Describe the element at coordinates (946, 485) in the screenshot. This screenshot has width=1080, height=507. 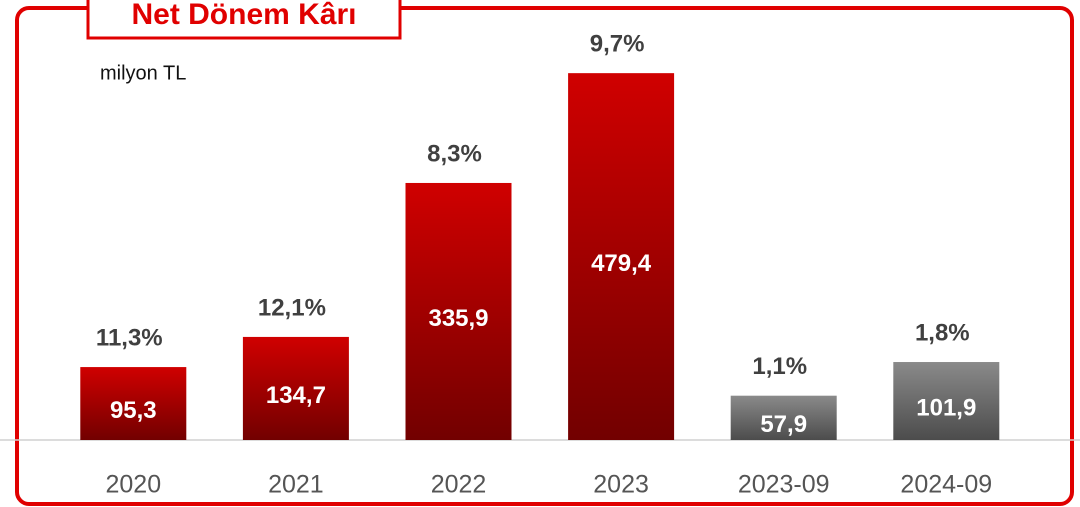
I see `x-tick-label: 2024-09` at that location.